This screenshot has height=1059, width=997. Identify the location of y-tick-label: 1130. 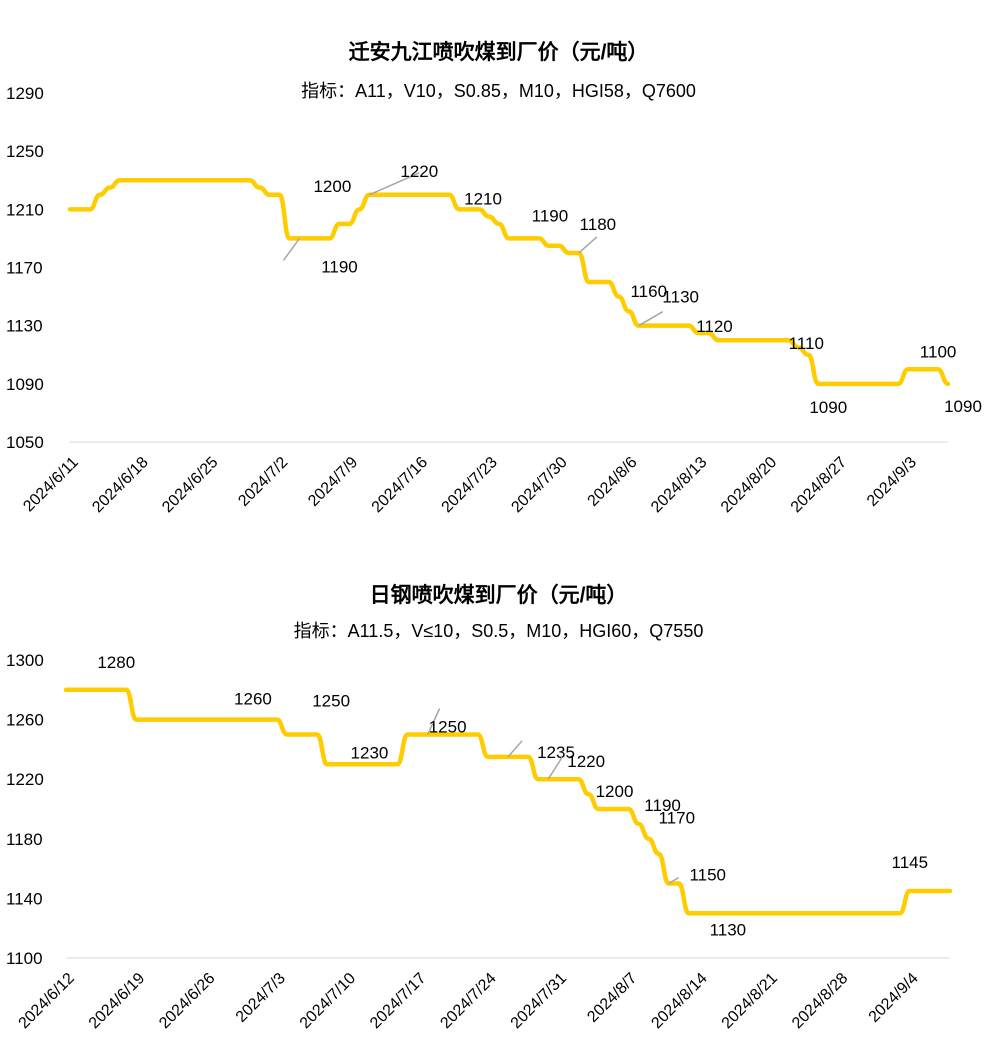
(24, 326).